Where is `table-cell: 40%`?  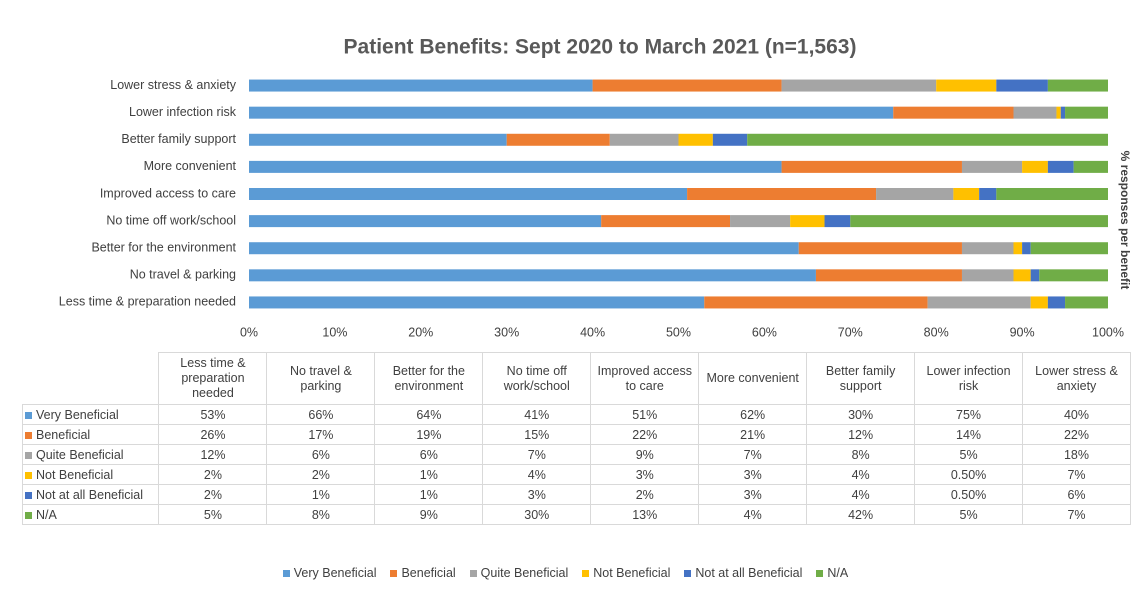 table-cell: 40% is located at coordinates (1076, 414).